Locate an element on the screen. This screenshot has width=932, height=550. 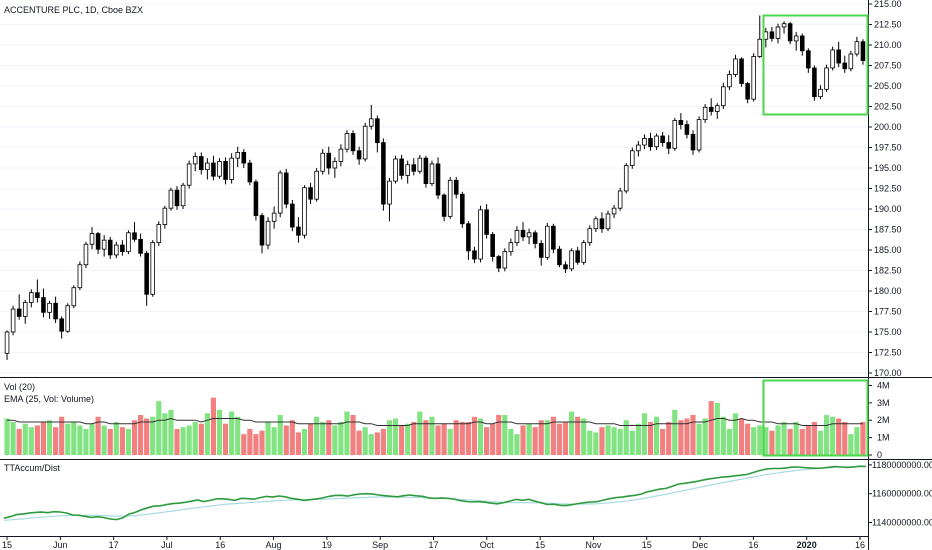
price-tick-label: 177.50 is located at coordinates (888, 312).